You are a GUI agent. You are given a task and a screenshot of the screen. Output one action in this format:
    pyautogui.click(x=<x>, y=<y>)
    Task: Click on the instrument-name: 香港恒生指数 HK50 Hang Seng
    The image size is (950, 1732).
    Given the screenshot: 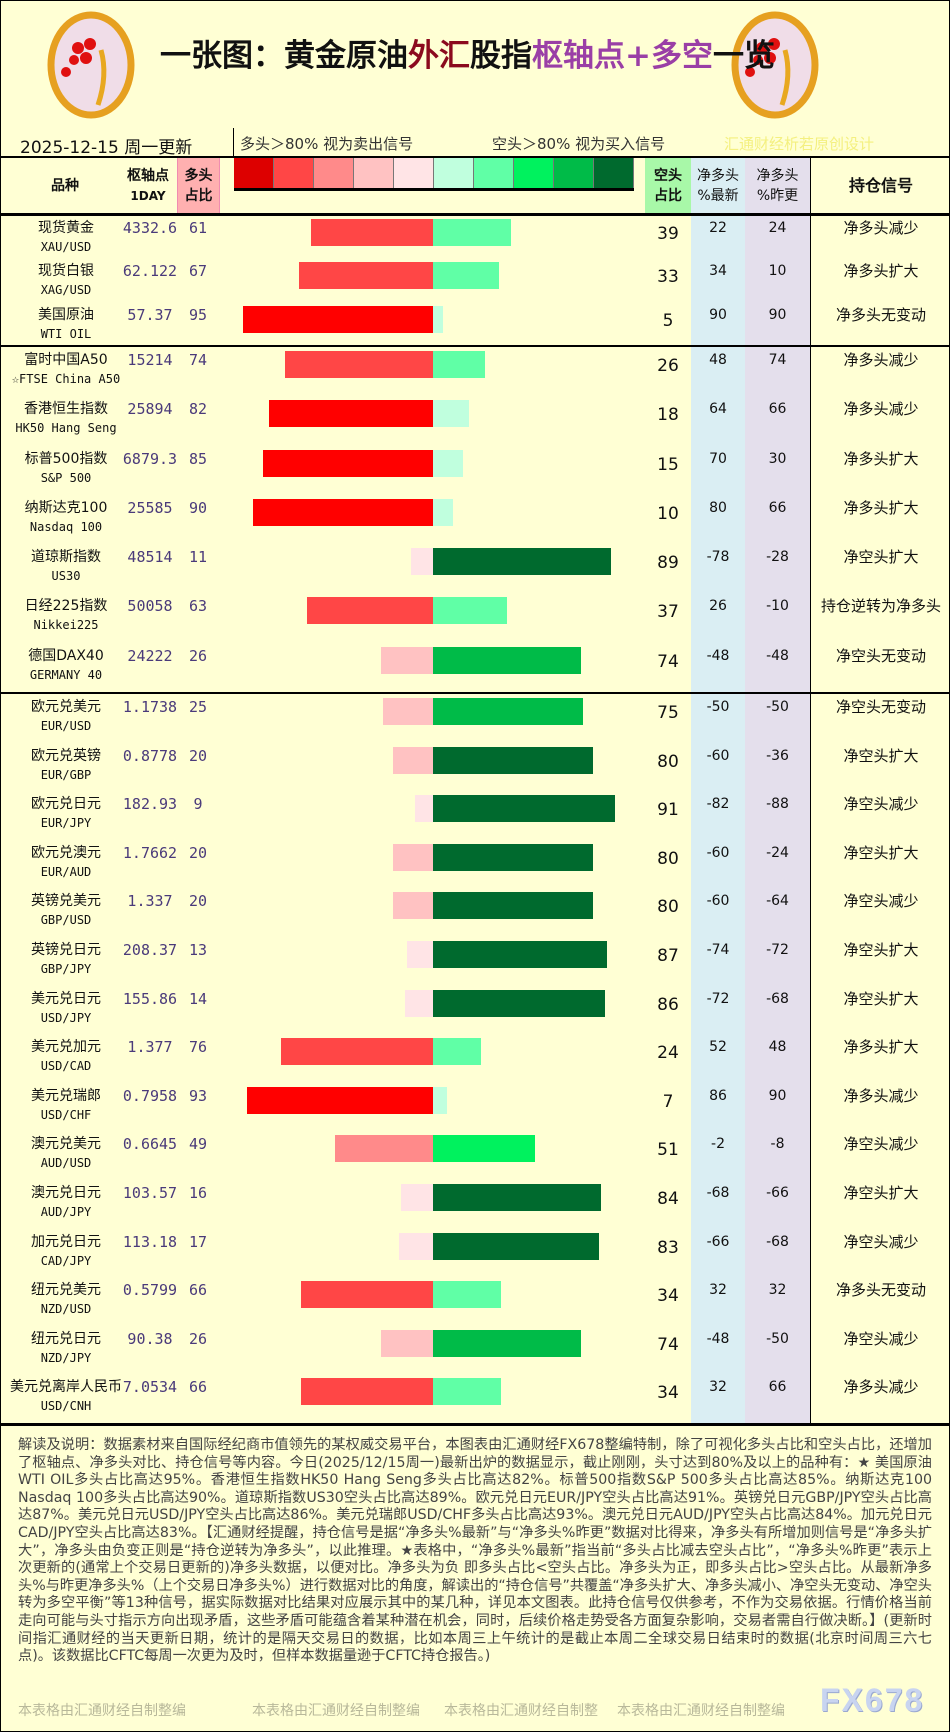 What is the action you would take?
    pyautogui.click(x=66, y=419)
    